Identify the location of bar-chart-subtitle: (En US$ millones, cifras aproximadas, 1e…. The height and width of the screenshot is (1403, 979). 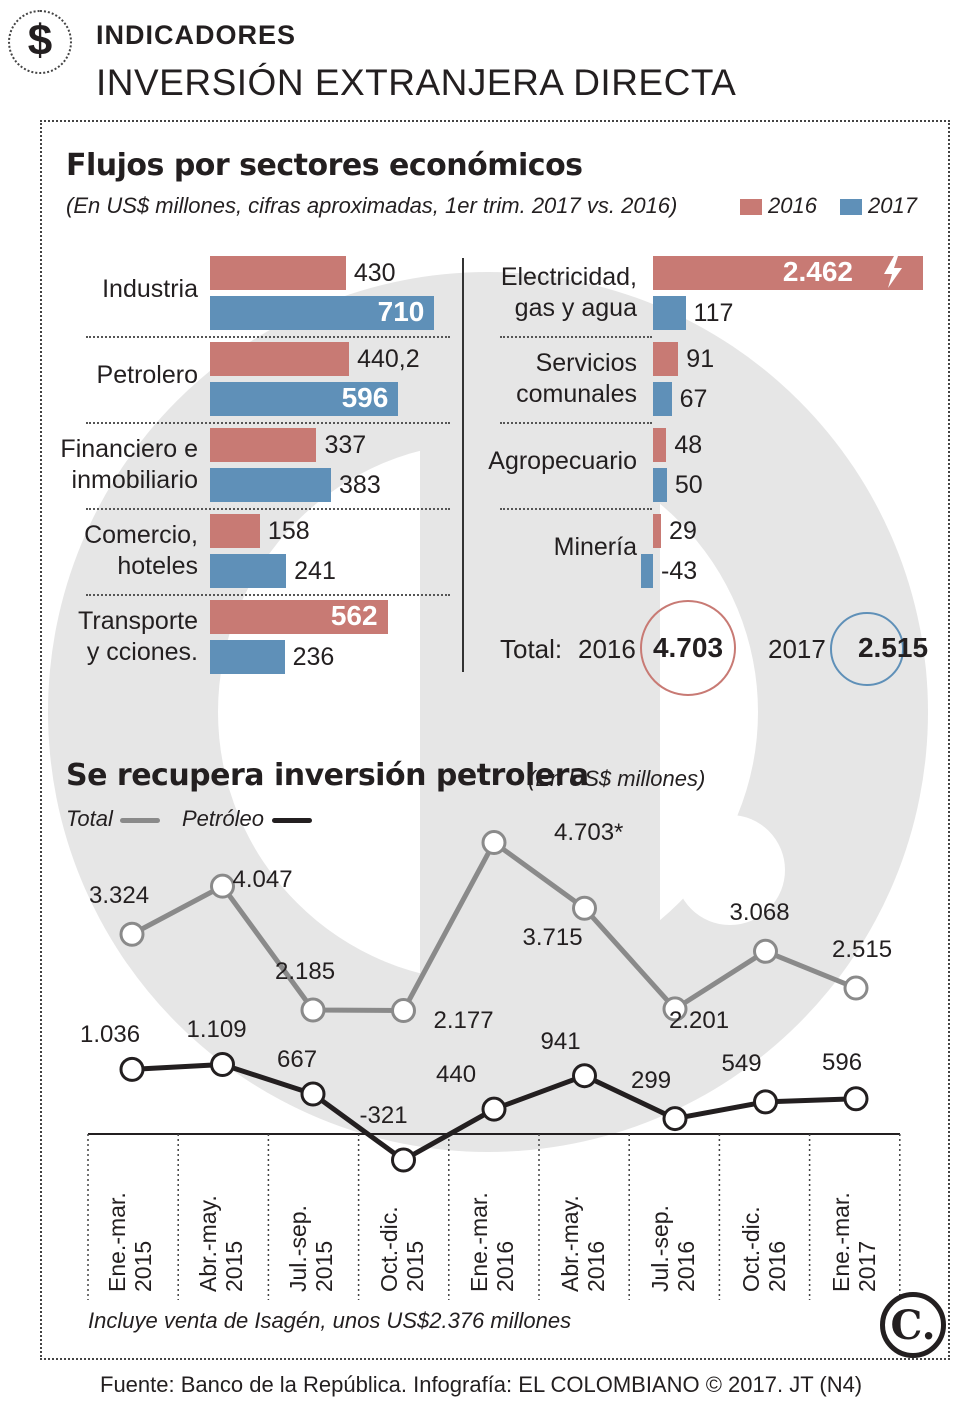
(372, 205).